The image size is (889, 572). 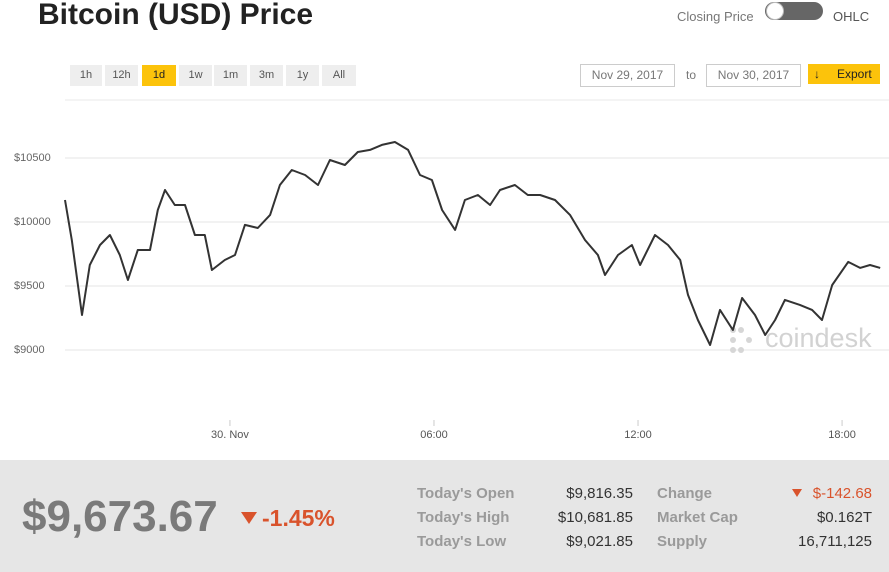 What do you see at coordinates (818, 338) in the screenshot?
I see `watermark-text: coindesk` at bounding box center [818, 338].